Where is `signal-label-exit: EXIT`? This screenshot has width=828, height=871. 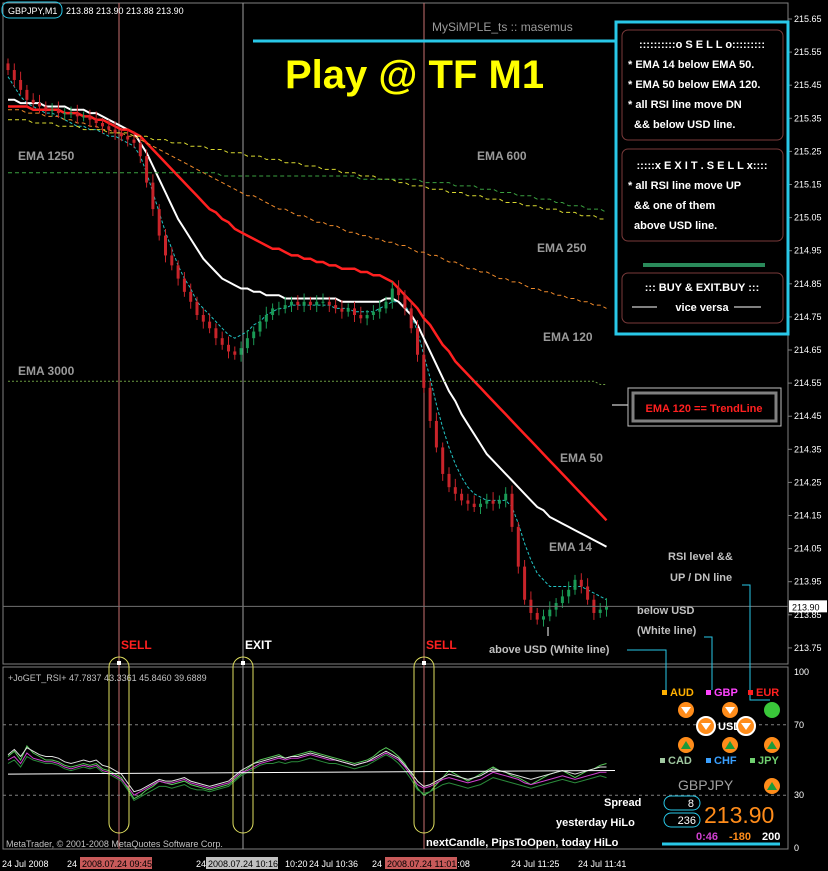 signal-label-exit: EXIT is located at coordinates (258, 645).